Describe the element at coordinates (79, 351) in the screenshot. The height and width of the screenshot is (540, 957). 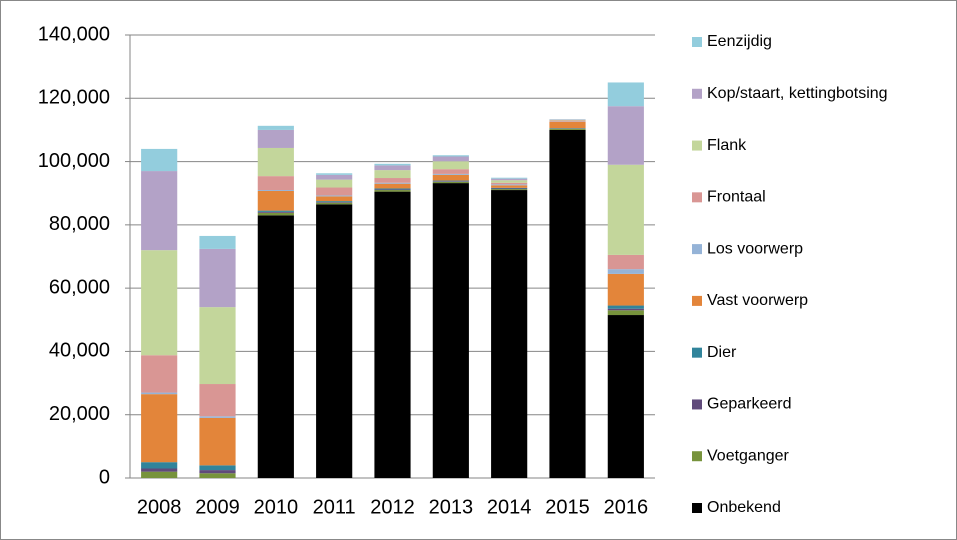
I see `y-tick-label: 40,000` at that location.